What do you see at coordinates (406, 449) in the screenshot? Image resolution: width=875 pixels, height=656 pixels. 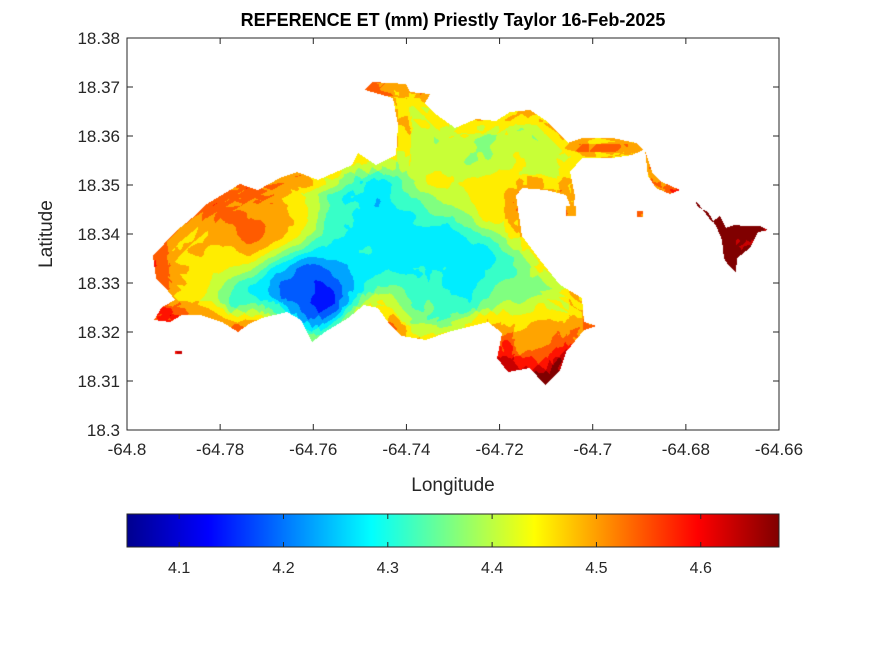 I see `x-tick-label: -64.74` at bounding box center [406, 449].